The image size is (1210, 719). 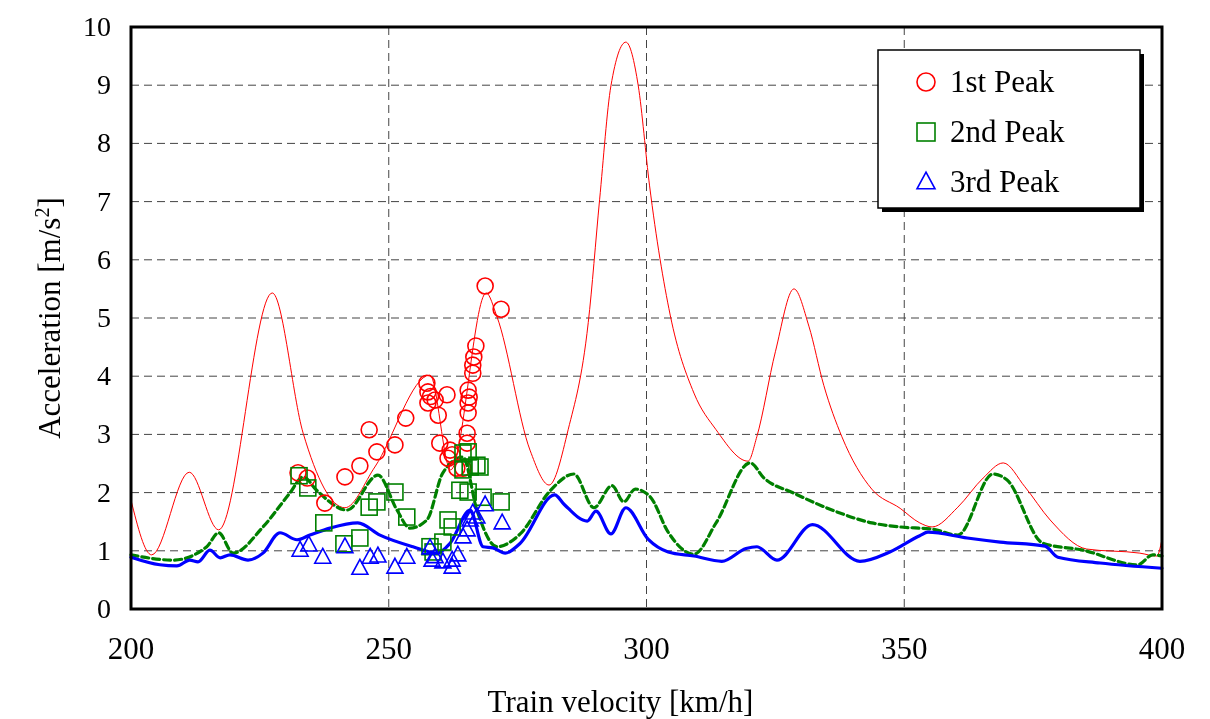 I want to click on y-tick-label: 6, so click(x=104, y=259).